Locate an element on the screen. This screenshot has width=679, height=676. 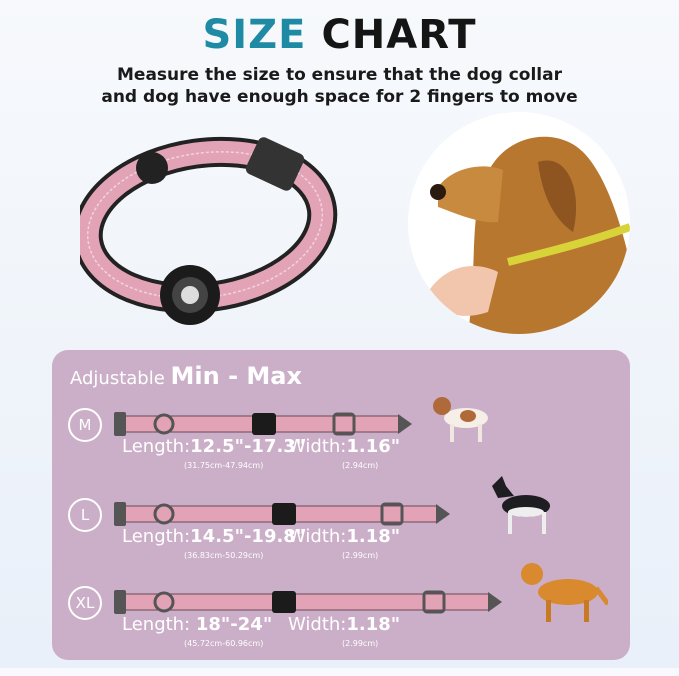
length-value: 14.5"-19.8" is located at coordinates (248, 536).